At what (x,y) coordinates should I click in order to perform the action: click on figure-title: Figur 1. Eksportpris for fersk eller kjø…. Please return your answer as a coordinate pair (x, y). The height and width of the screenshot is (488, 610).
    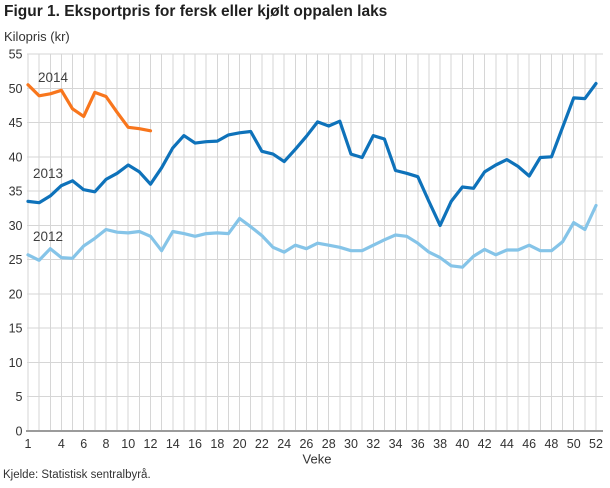
    Looking at the image, I should click on (196, 11).